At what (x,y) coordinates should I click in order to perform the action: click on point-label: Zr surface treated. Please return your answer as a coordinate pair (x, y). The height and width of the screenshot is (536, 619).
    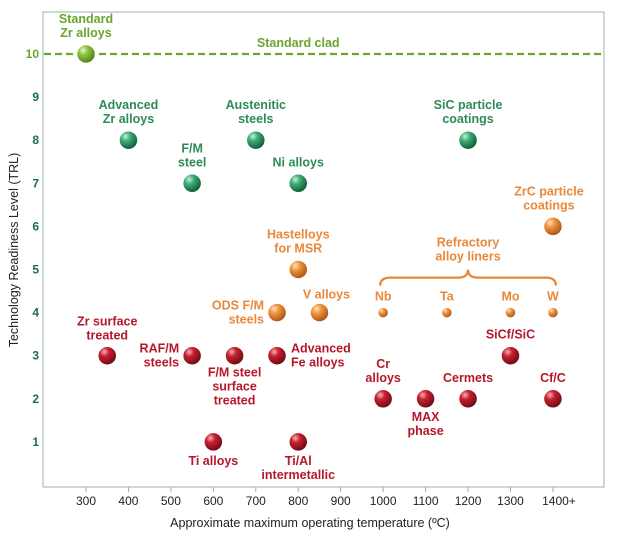
    Looking at the image, I should click on (107, 329).